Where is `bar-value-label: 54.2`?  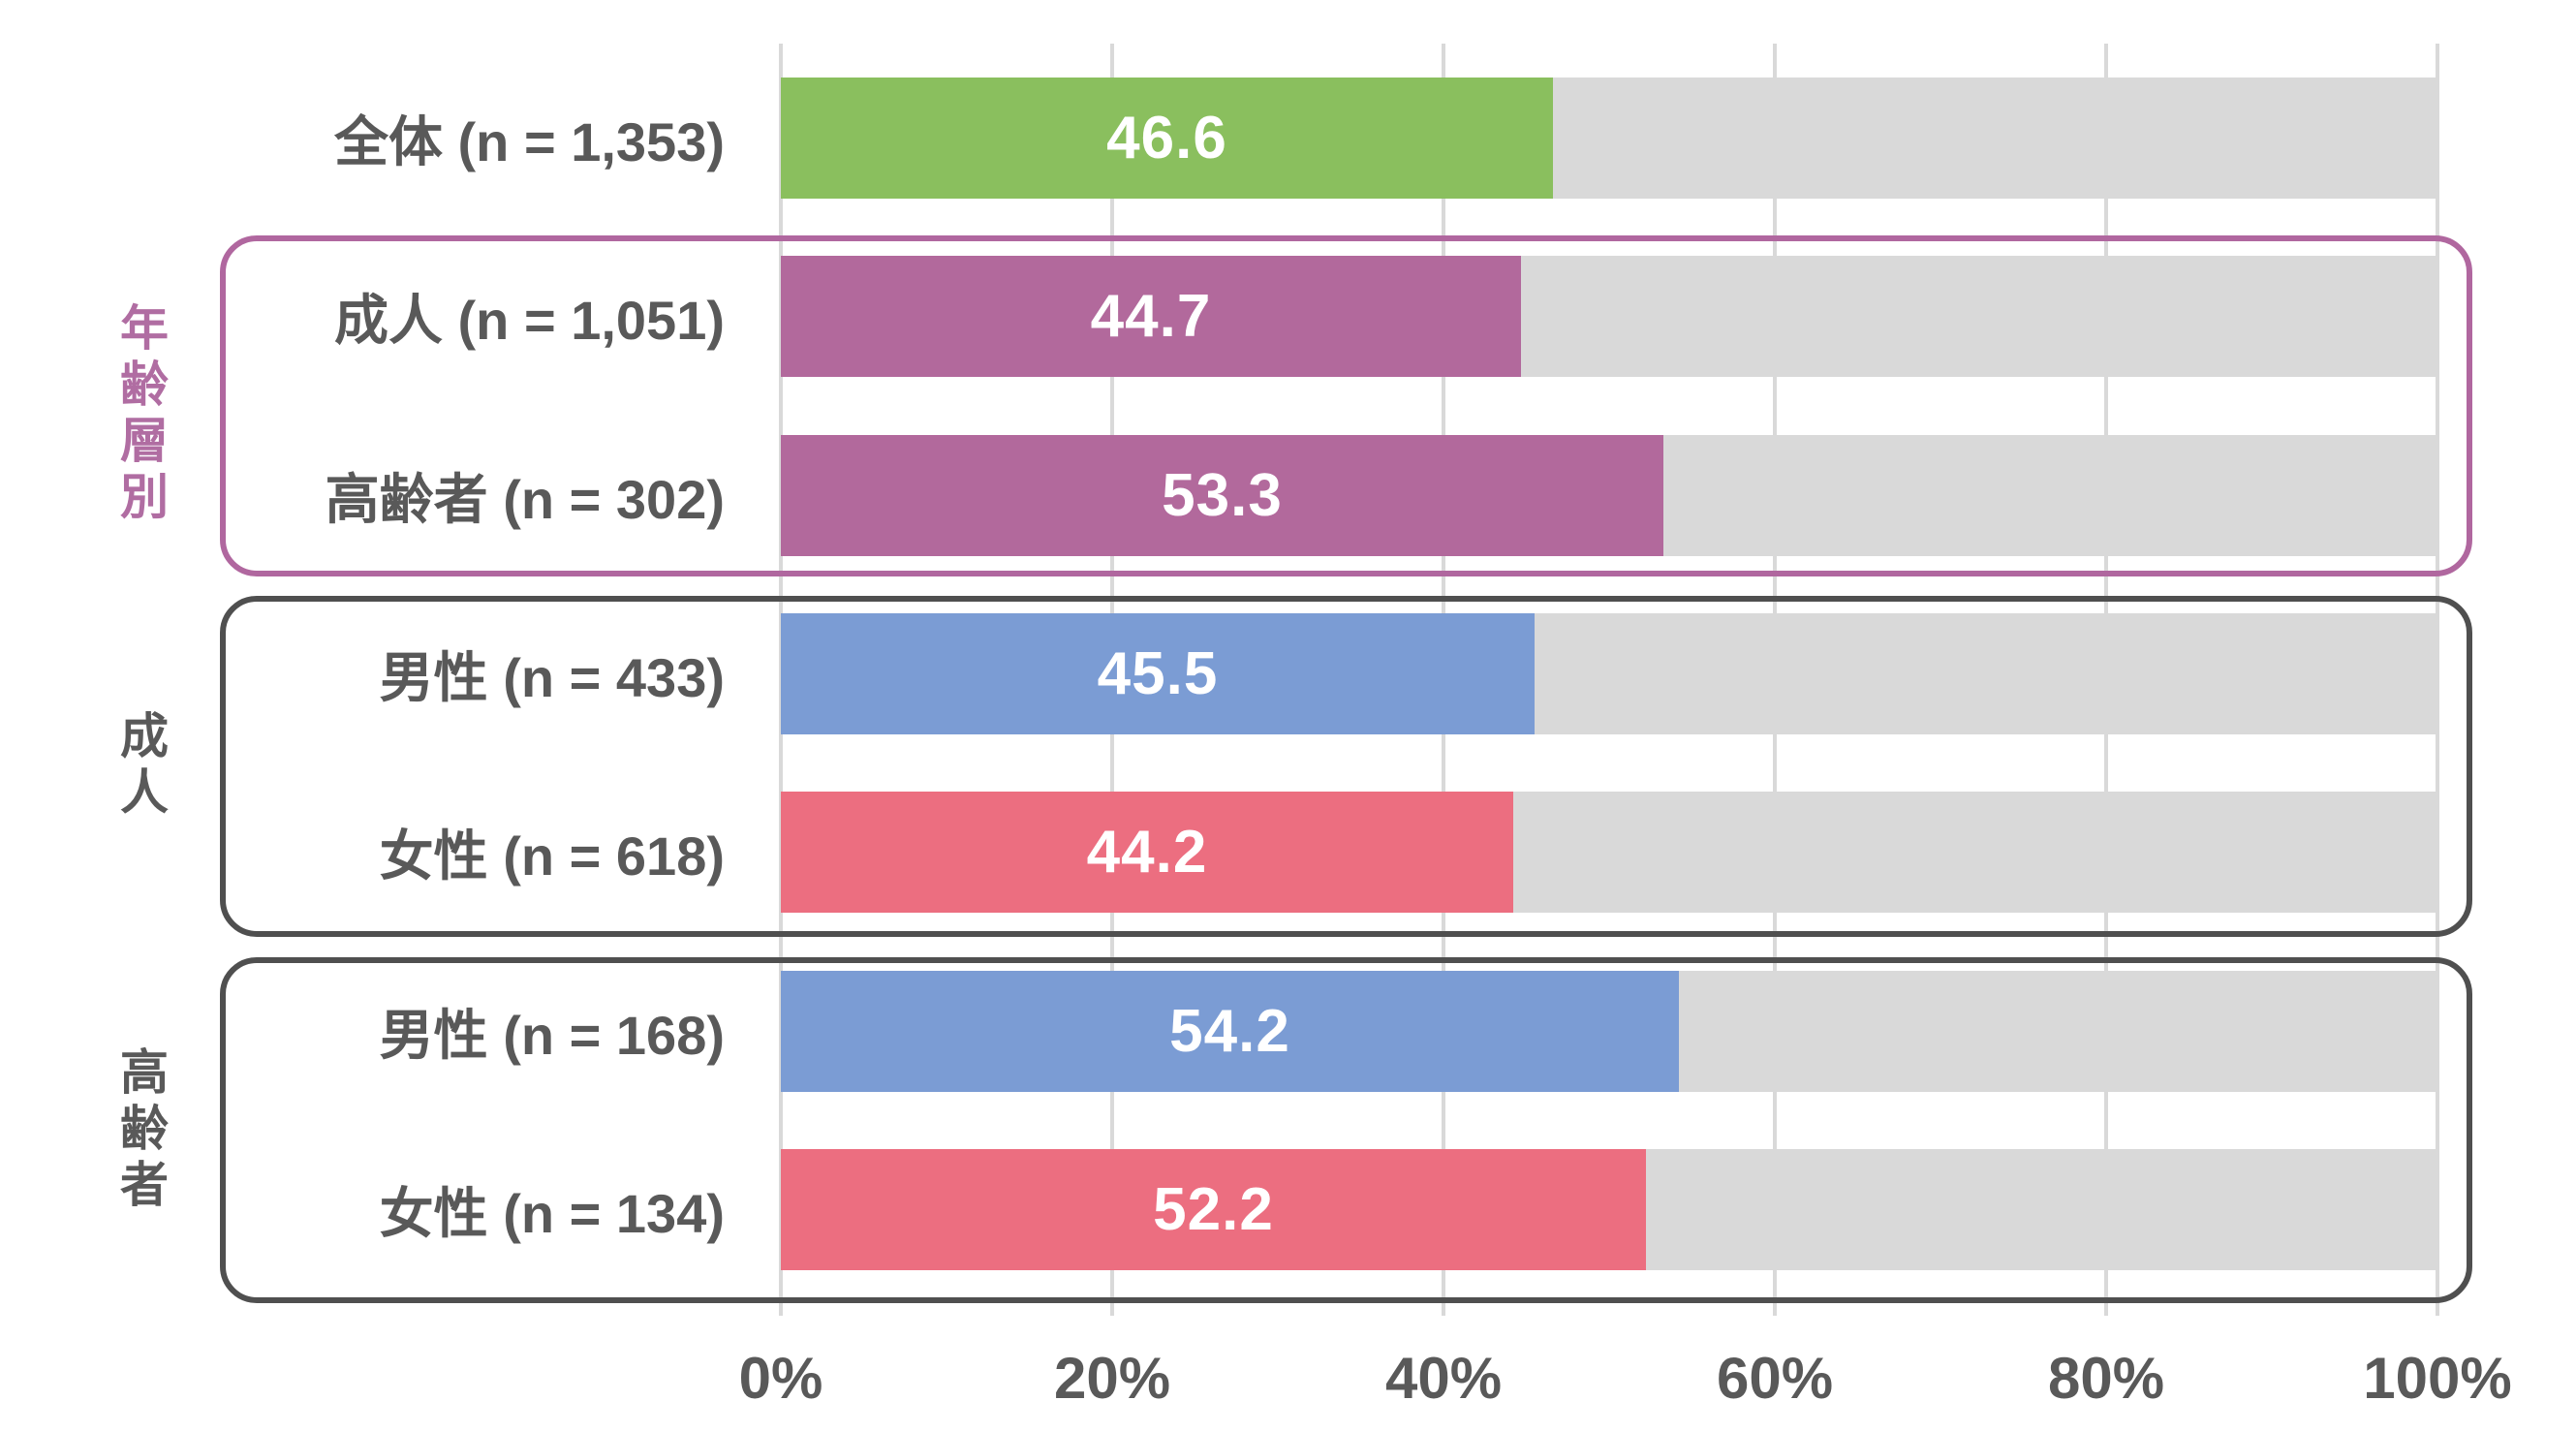
bar-value-label: 54.2 is located at coordinates (1229, 1032).